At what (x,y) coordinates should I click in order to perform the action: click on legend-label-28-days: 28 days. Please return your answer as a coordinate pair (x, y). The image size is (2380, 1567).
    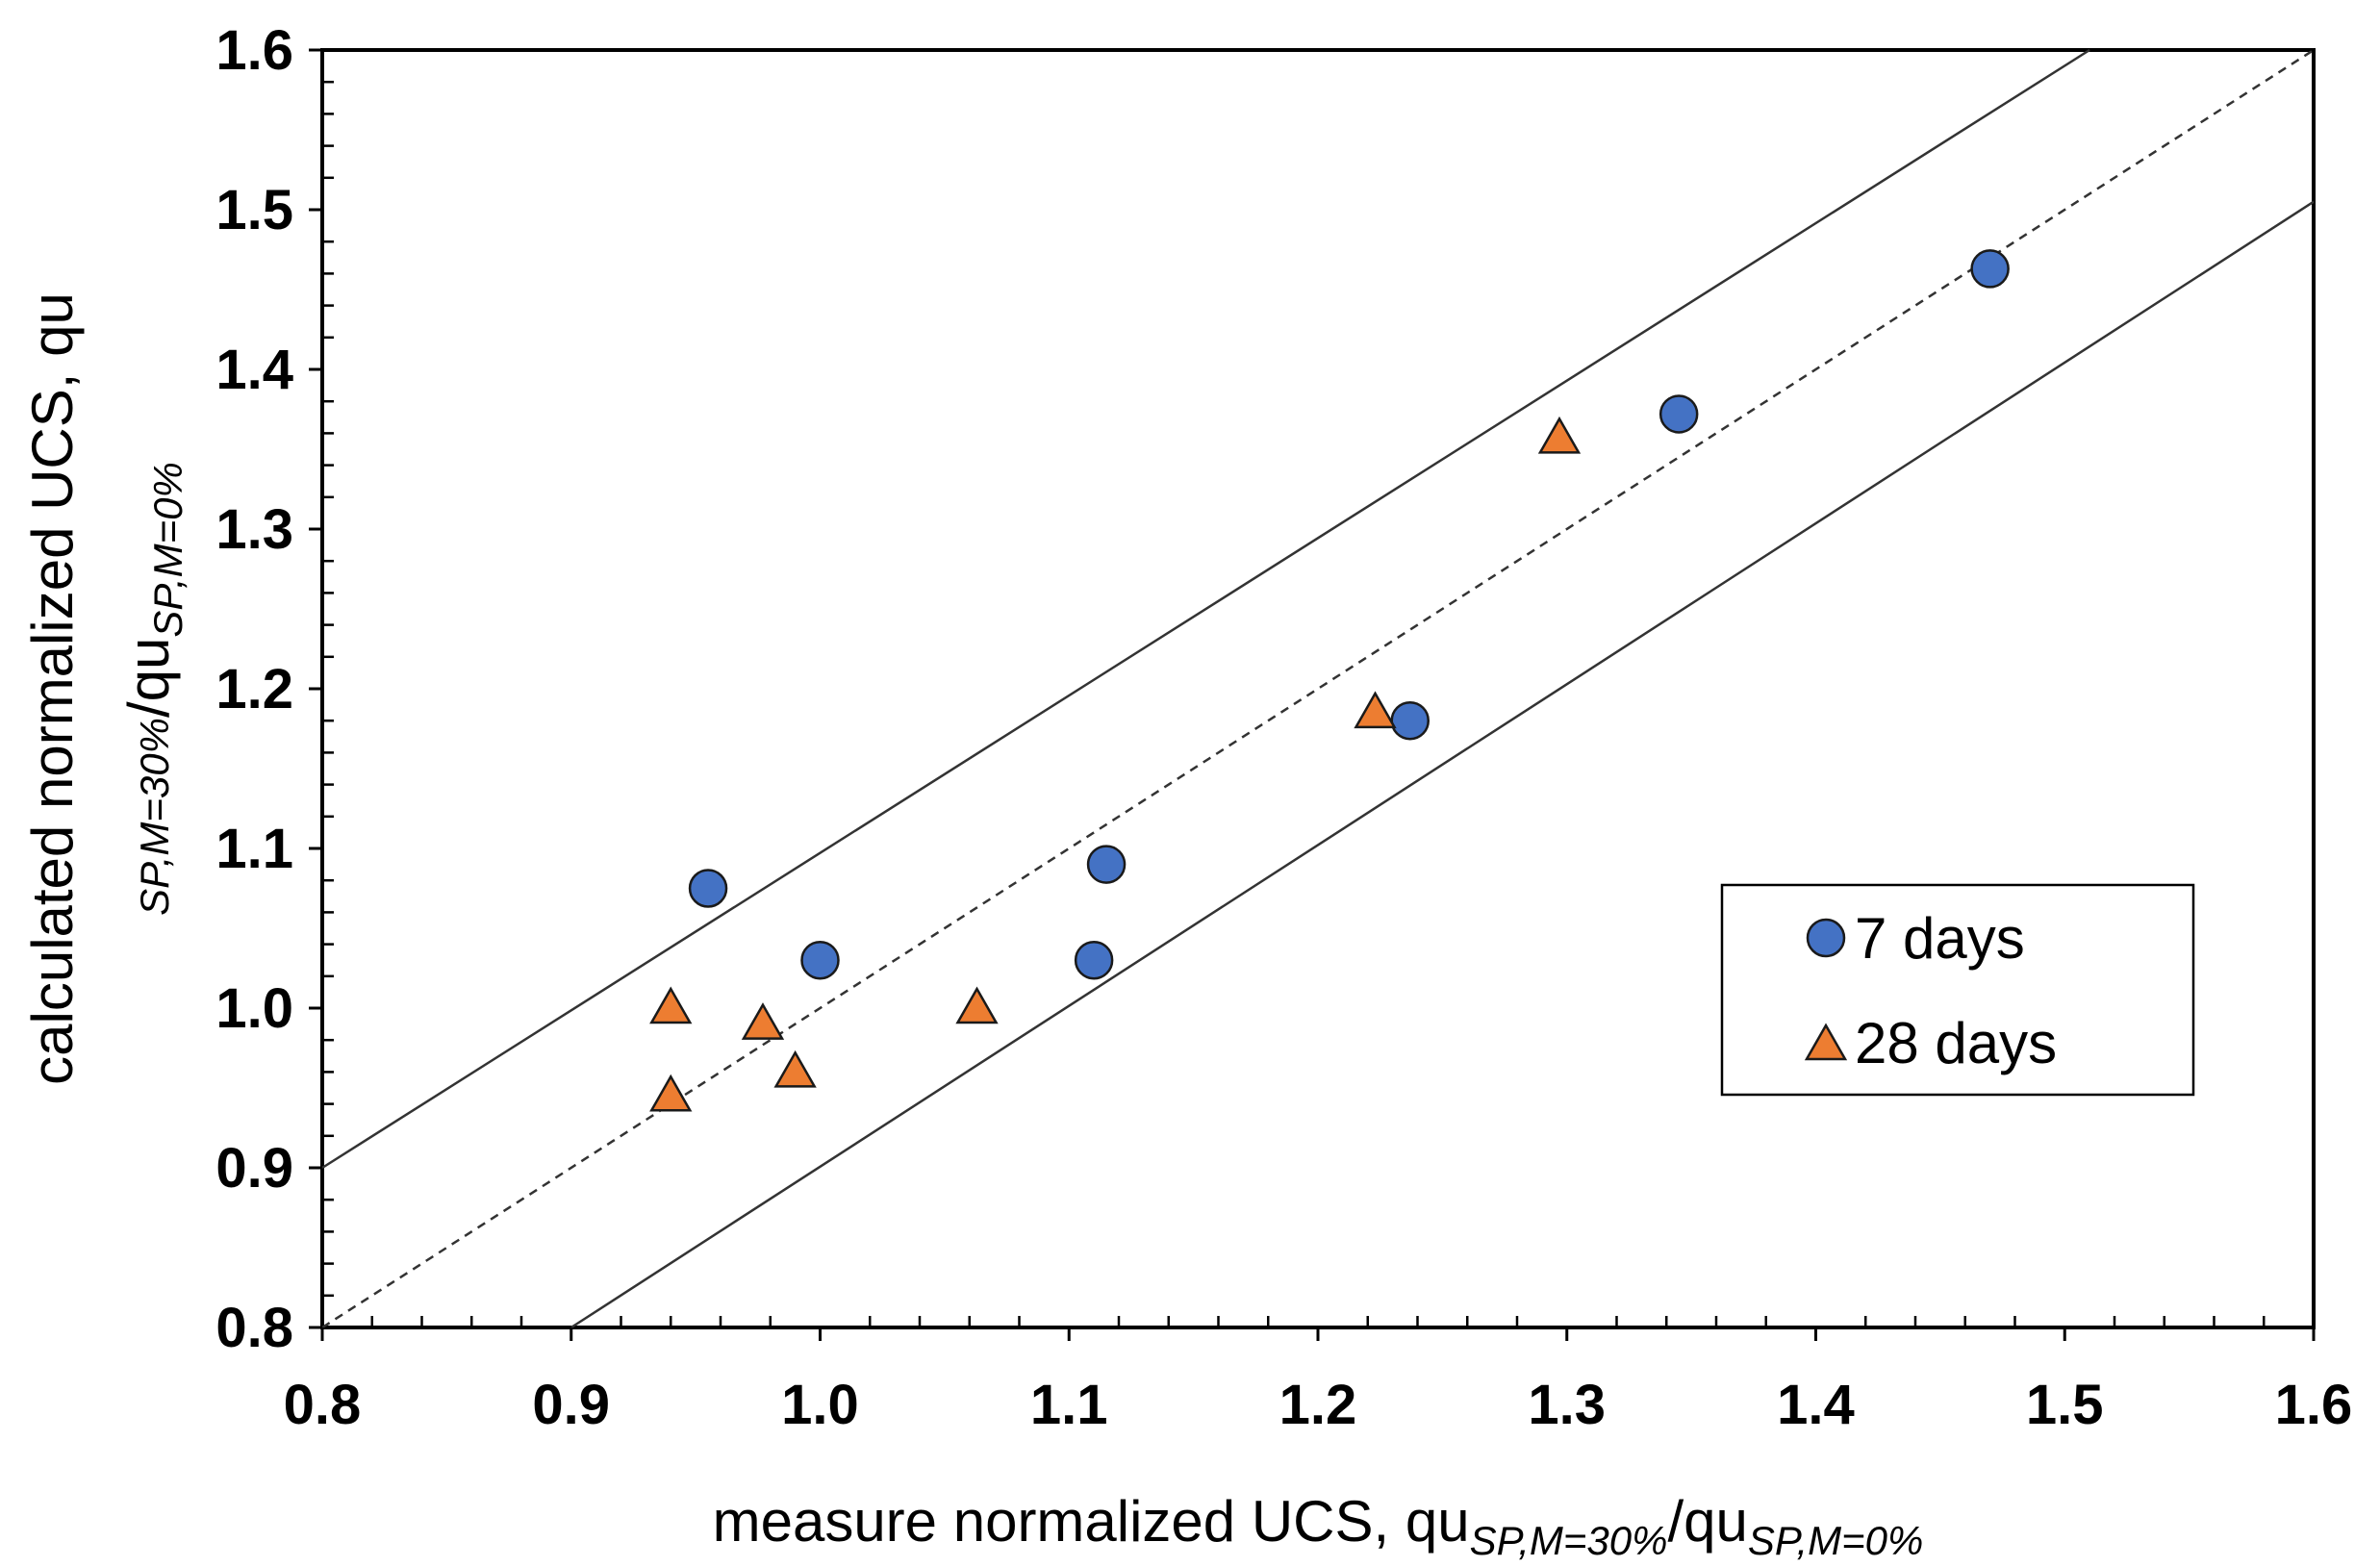
    Looking at the image, I should click on (1956, 1043).